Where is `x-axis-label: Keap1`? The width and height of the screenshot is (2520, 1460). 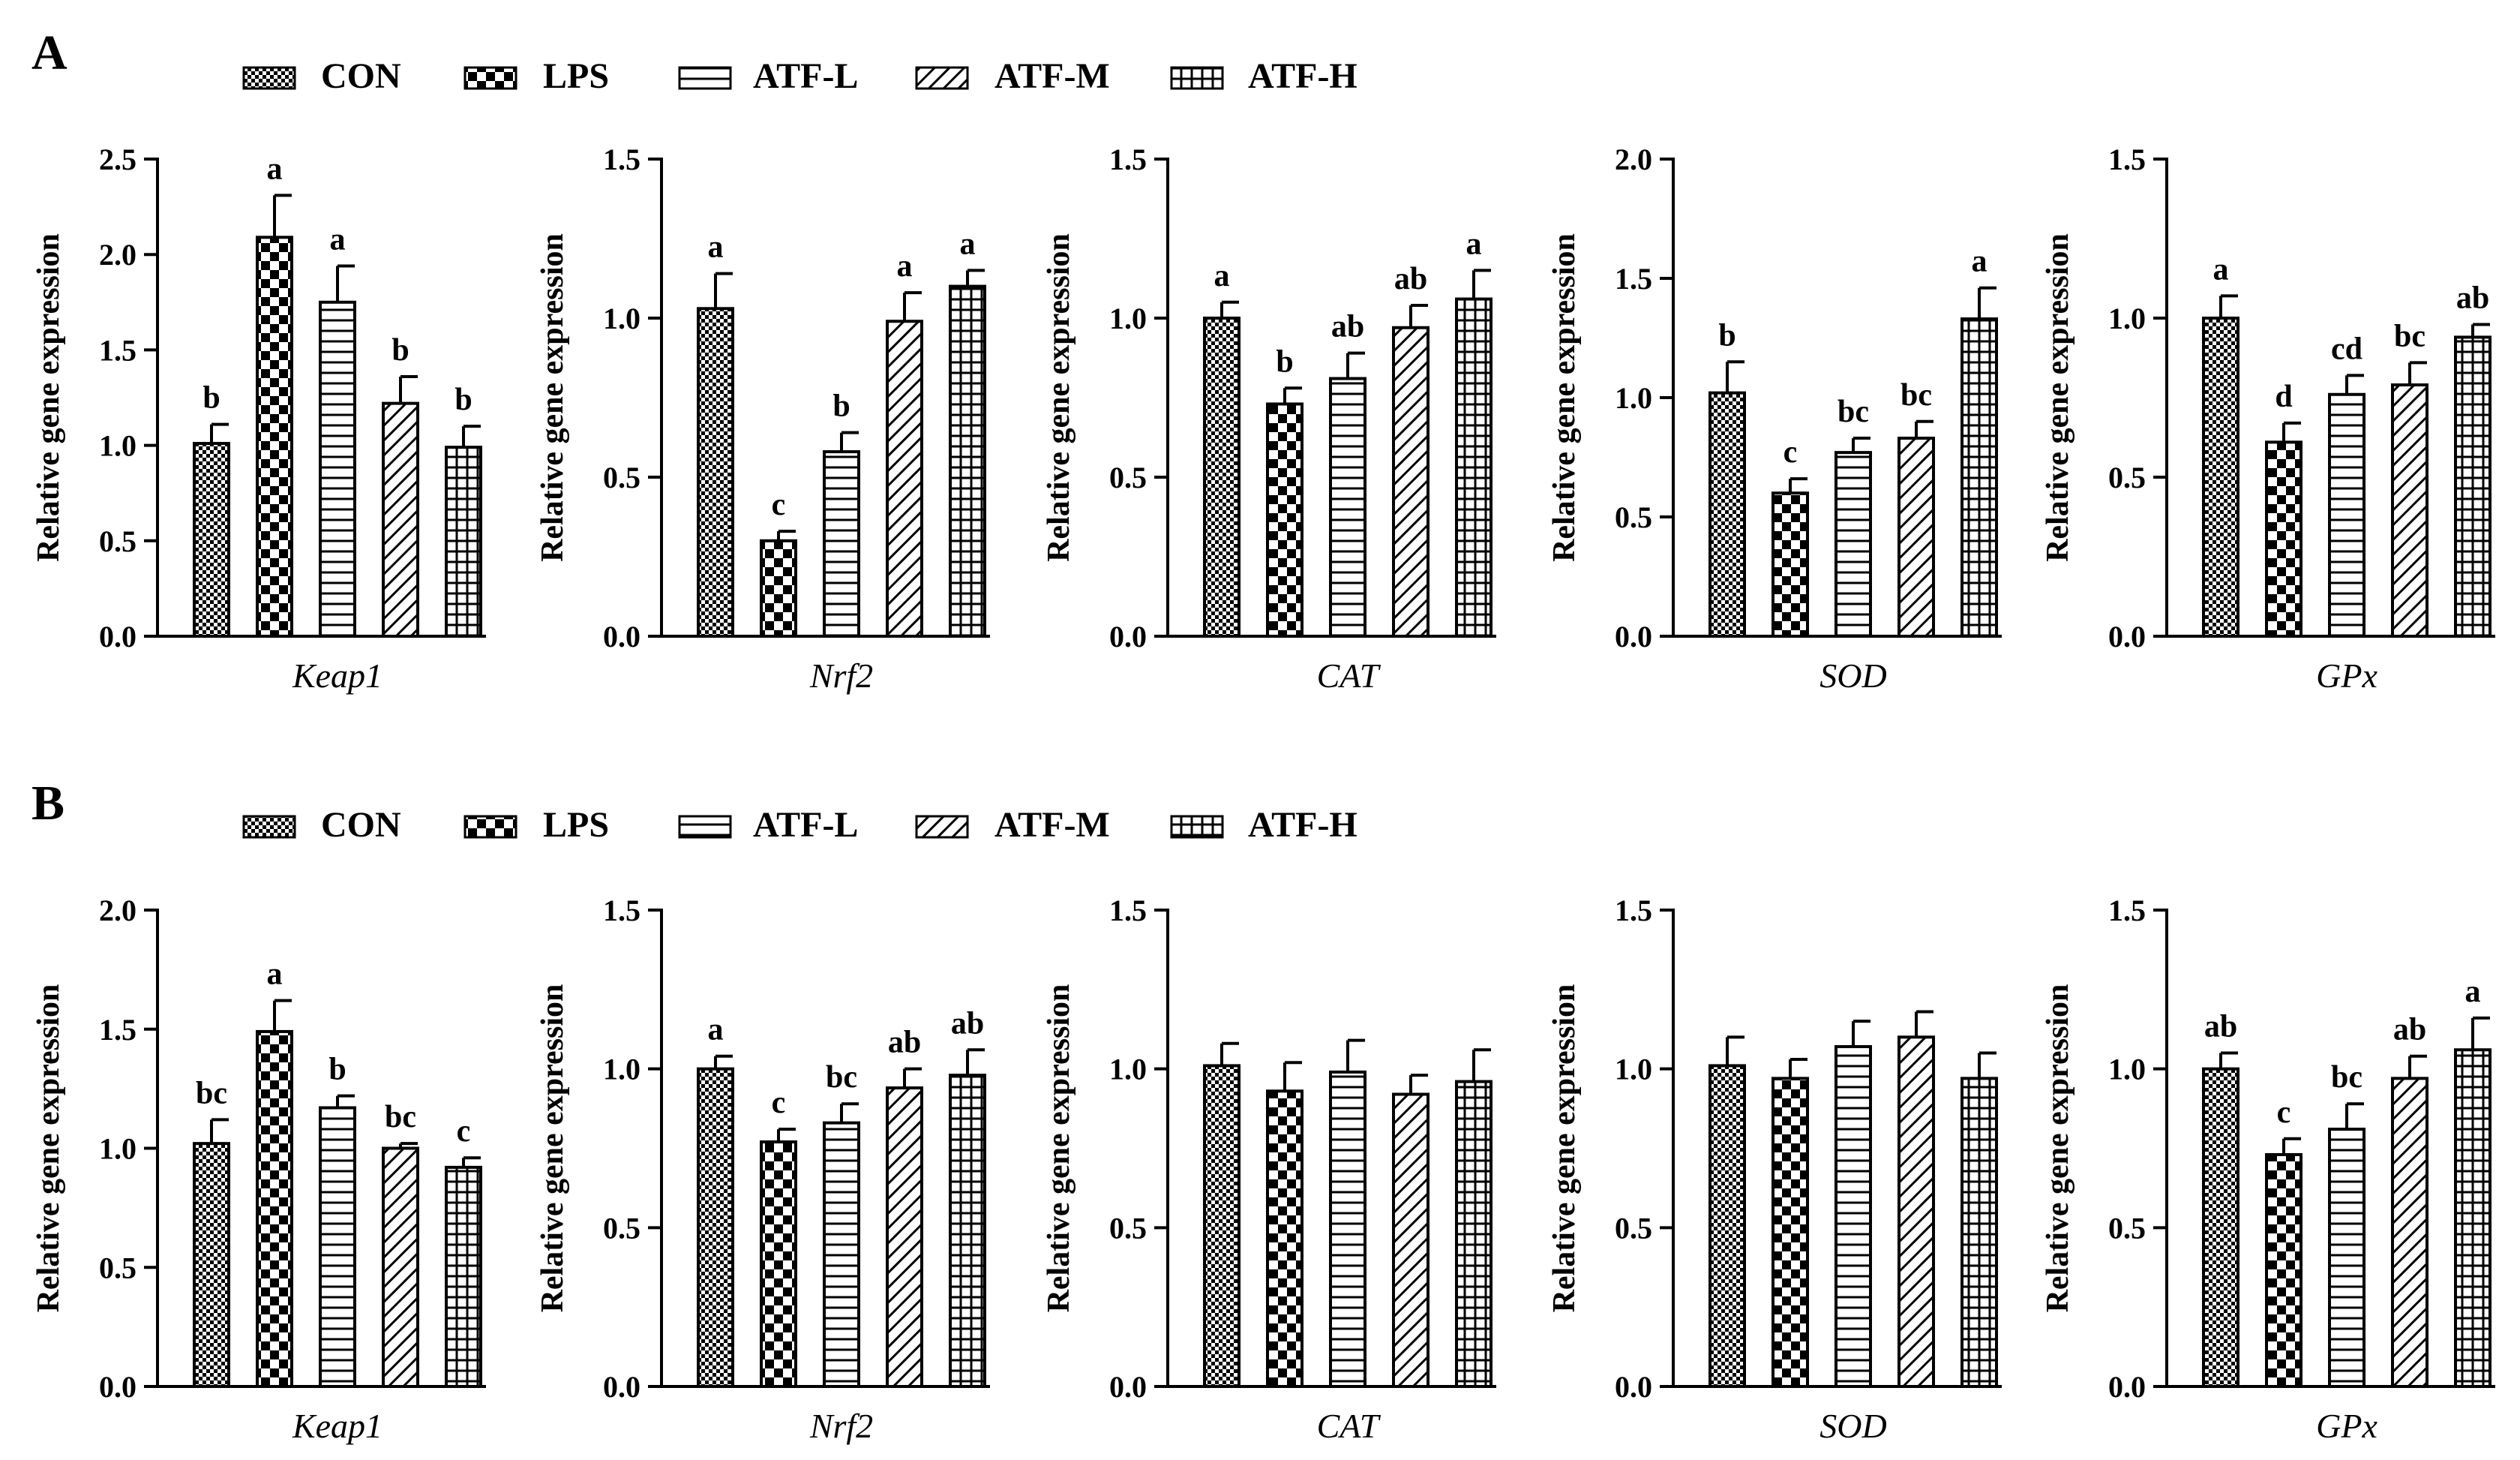 x-axis-label: Keap1 is located at coordinates (337, 1426).